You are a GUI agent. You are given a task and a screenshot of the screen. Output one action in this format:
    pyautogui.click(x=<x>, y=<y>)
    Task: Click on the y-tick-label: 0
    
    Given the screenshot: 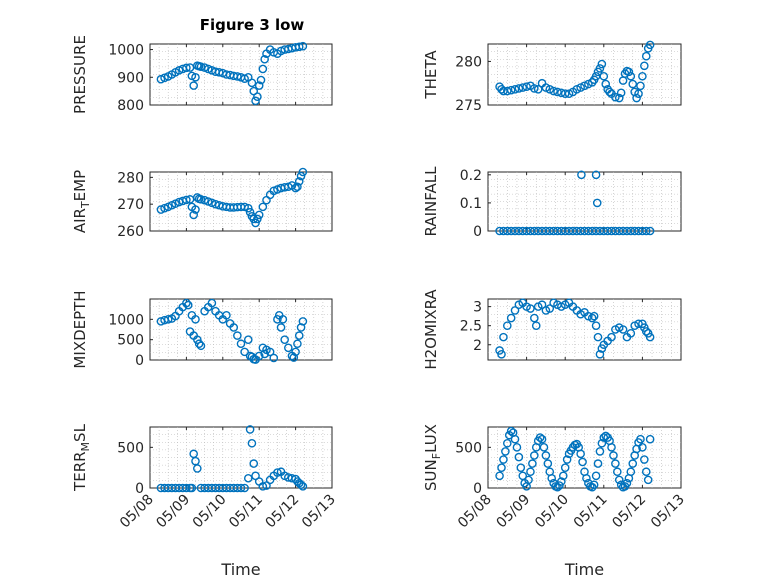 What is the action you would take?
    pyautogui.click(x=477, y=489)
    